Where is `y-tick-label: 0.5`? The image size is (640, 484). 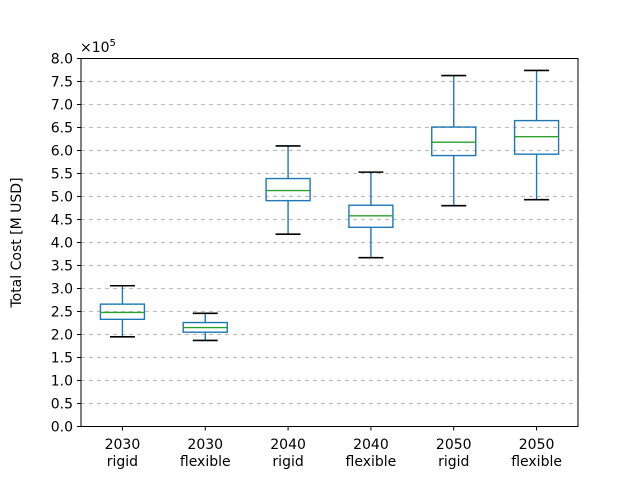 y-tick-label: 0.5 is located at coordinates (62, 405).